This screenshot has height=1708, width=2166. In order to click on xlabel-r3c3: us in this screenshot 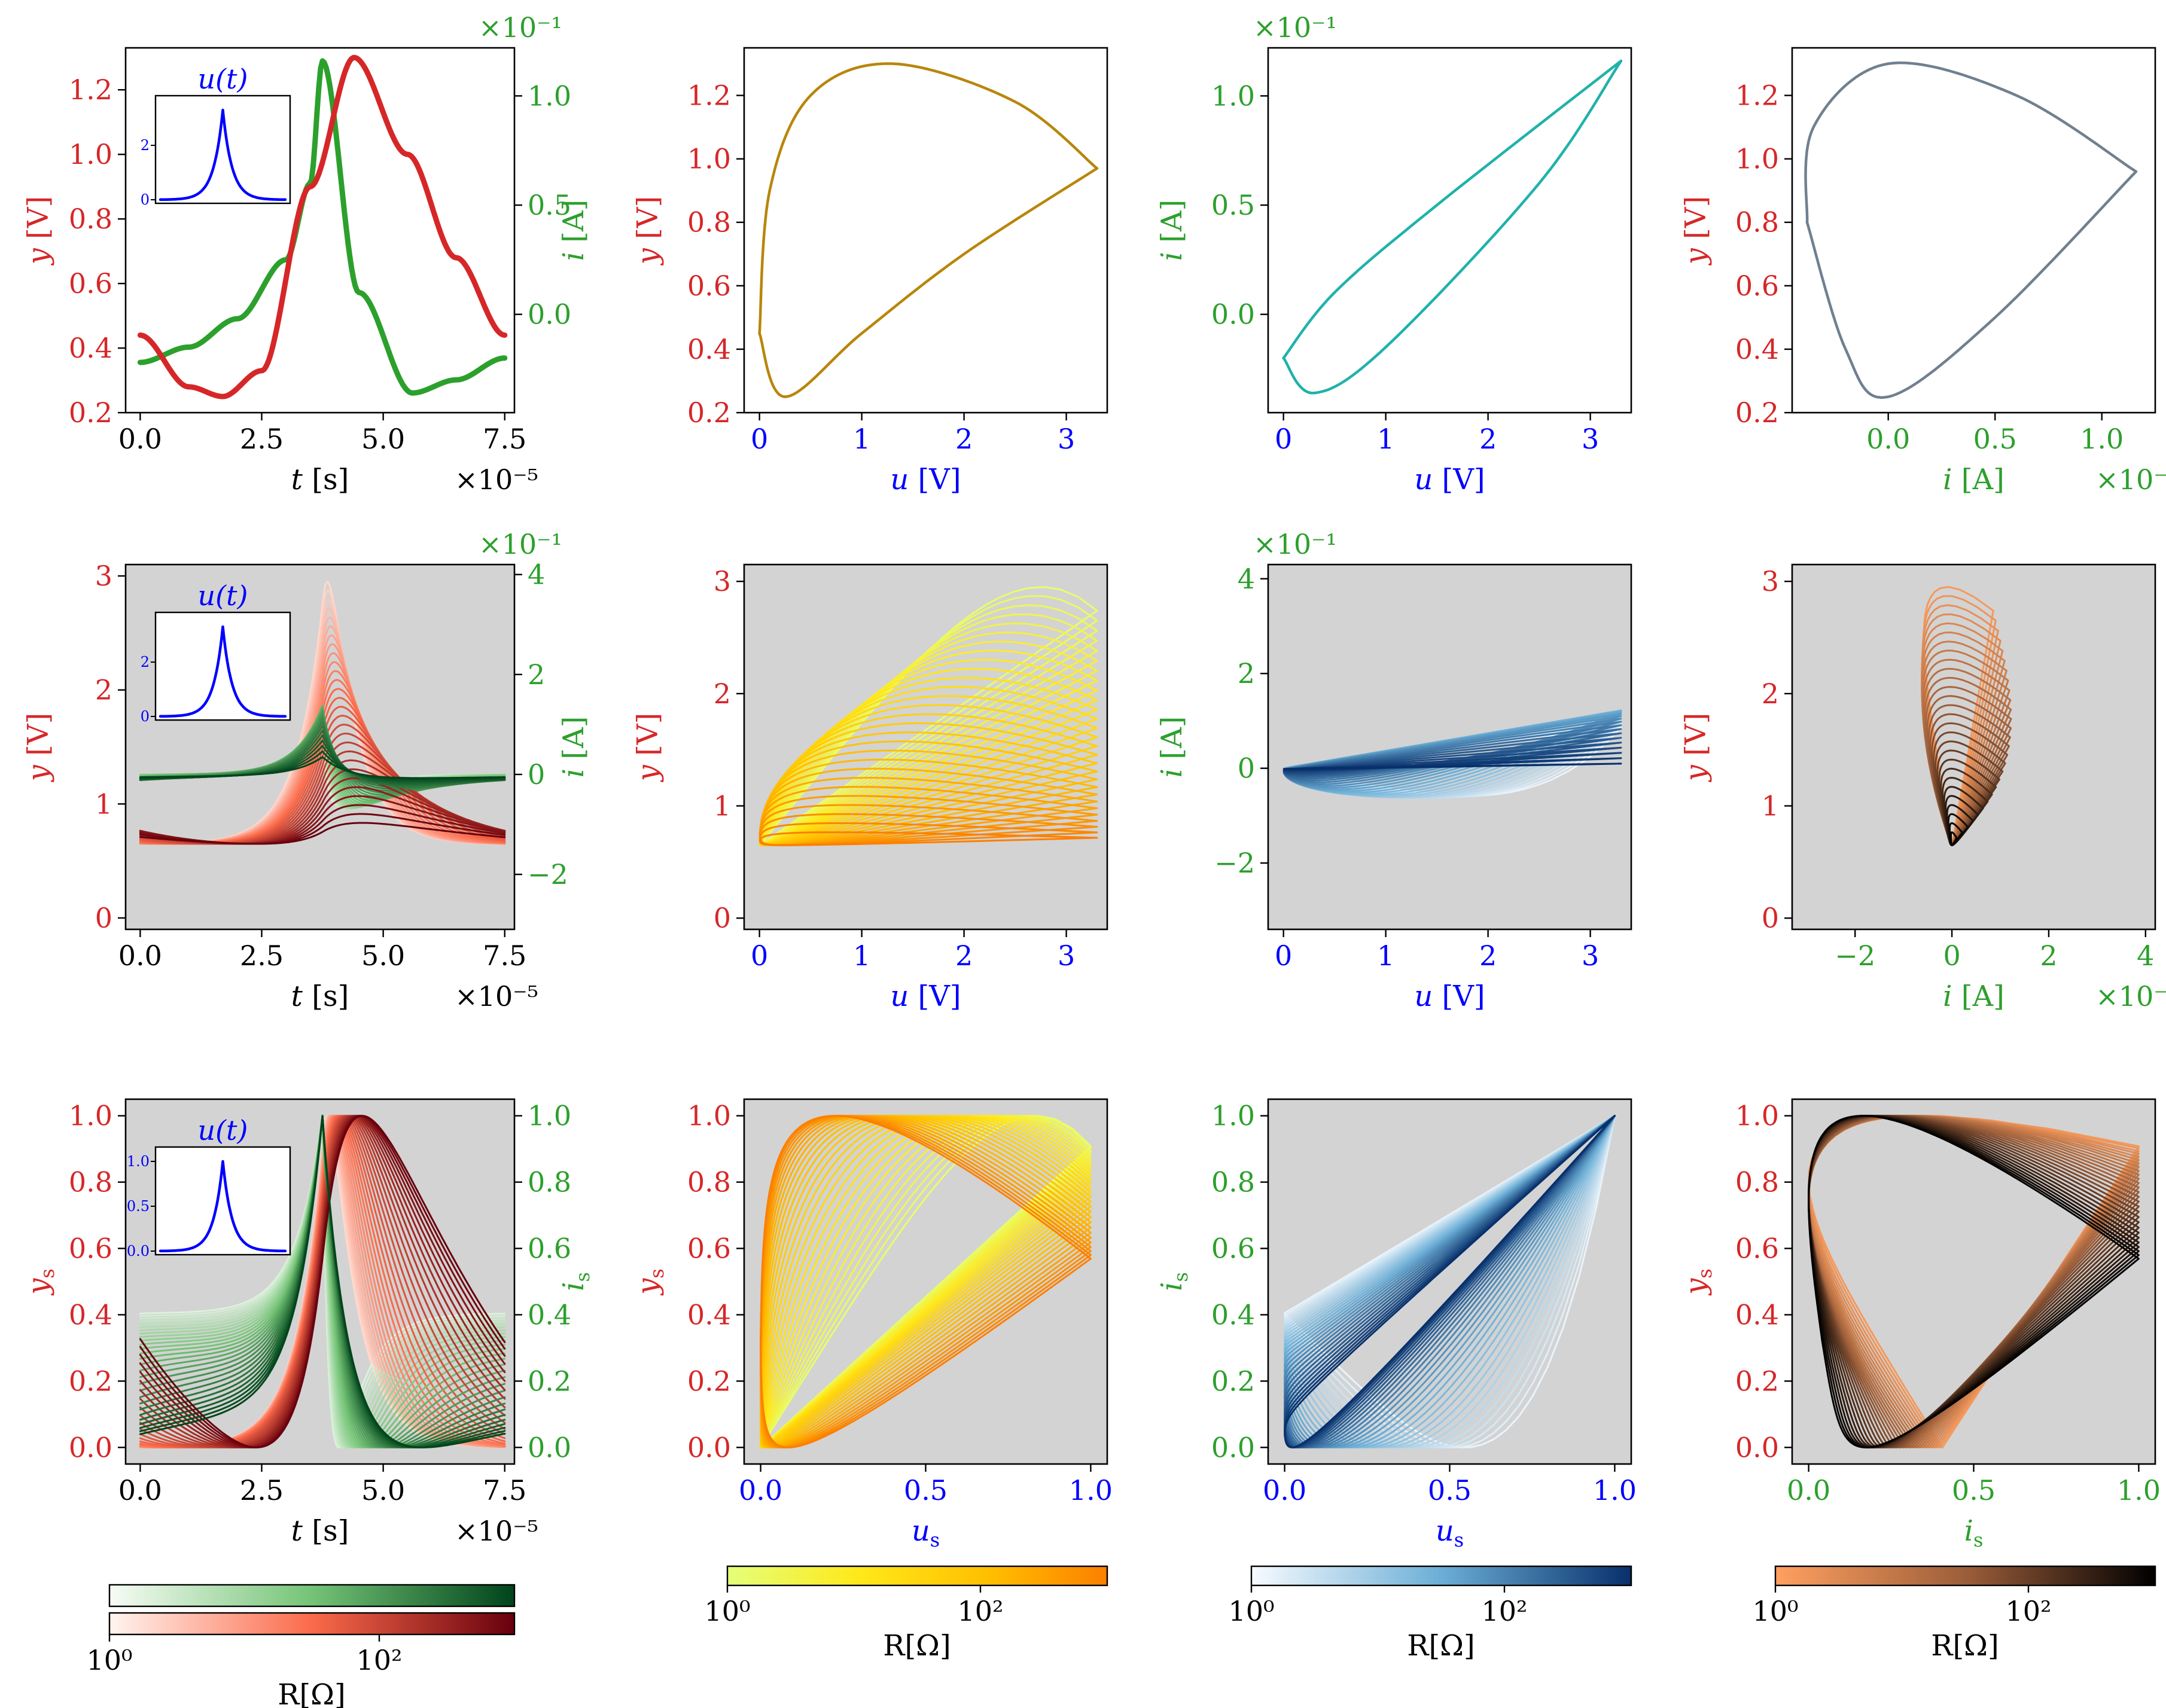, I will do `click(1450, 1532)`.